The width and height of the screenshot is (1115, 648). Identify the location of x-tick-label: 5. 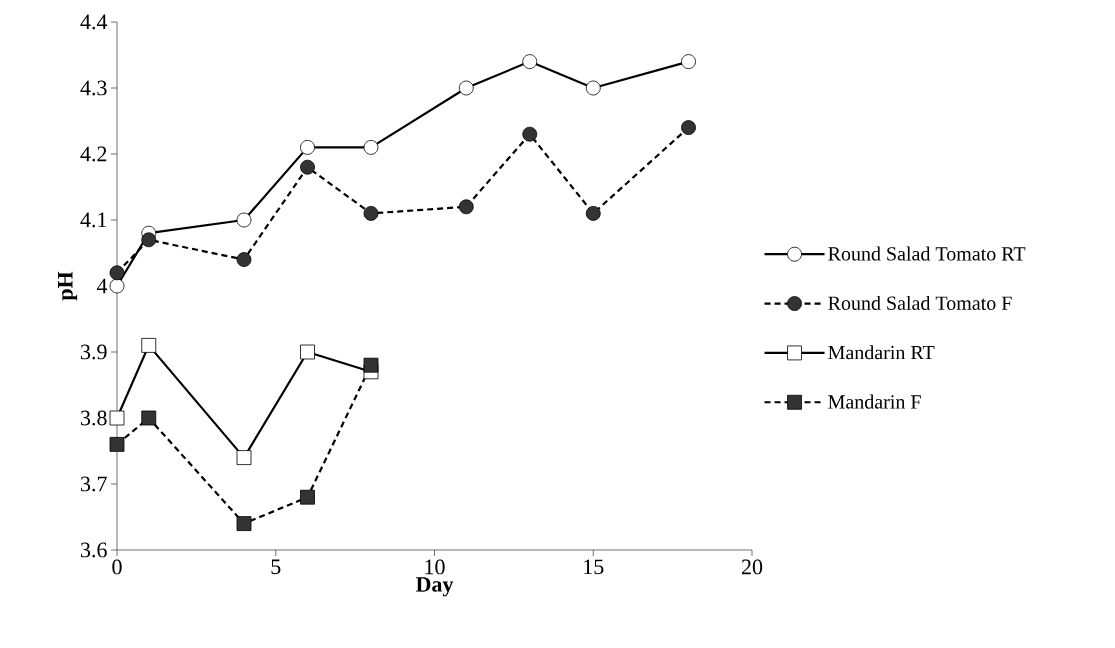
(276, 567).